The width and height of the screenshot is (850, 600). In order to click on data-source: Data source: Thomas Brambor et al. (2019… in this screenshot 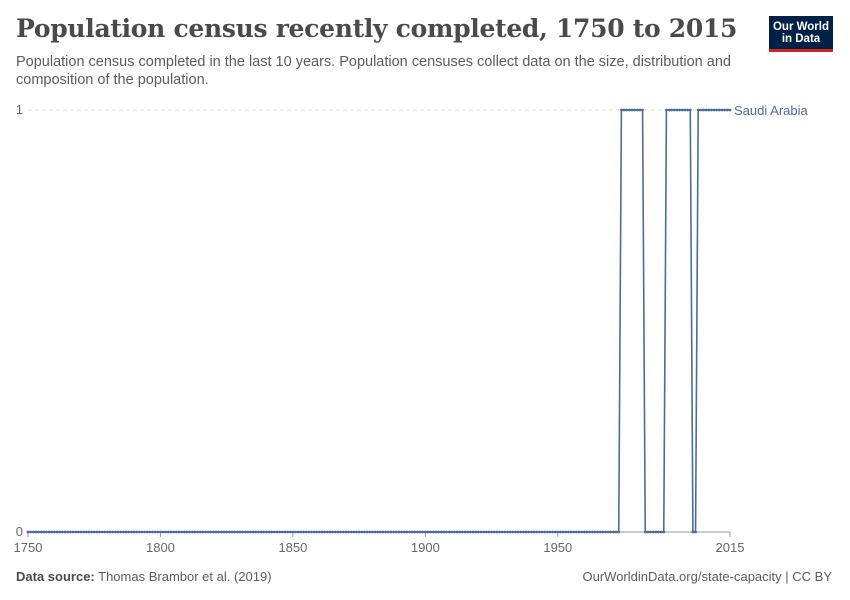, I will do `click(144, 576)`.